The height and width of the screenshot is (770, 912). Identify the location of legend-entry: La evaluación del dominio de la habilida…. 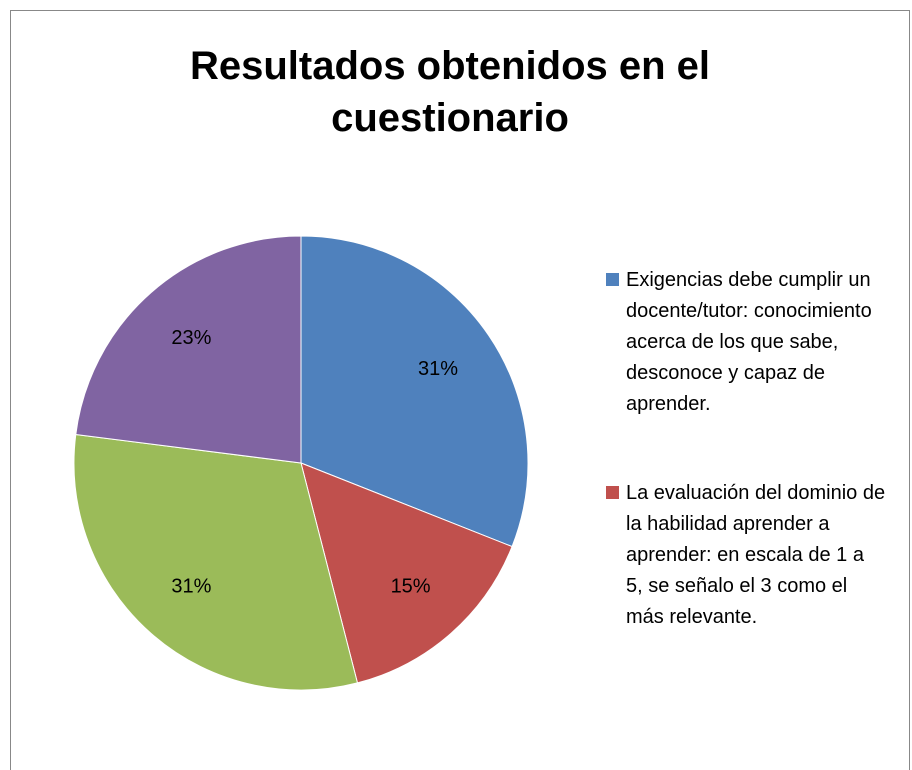
(746, 555).